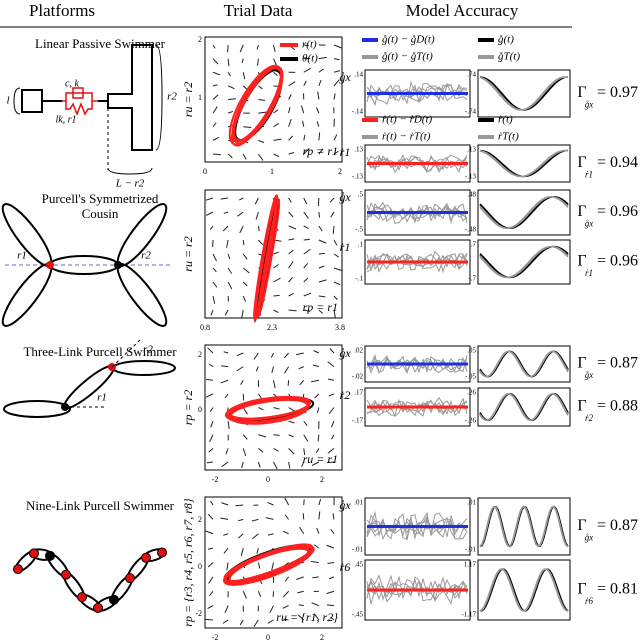  What do you see at coordinates (200, 519) in the screenshot?
I see `y-tick-label: 2` at bounding box center [200, 519].